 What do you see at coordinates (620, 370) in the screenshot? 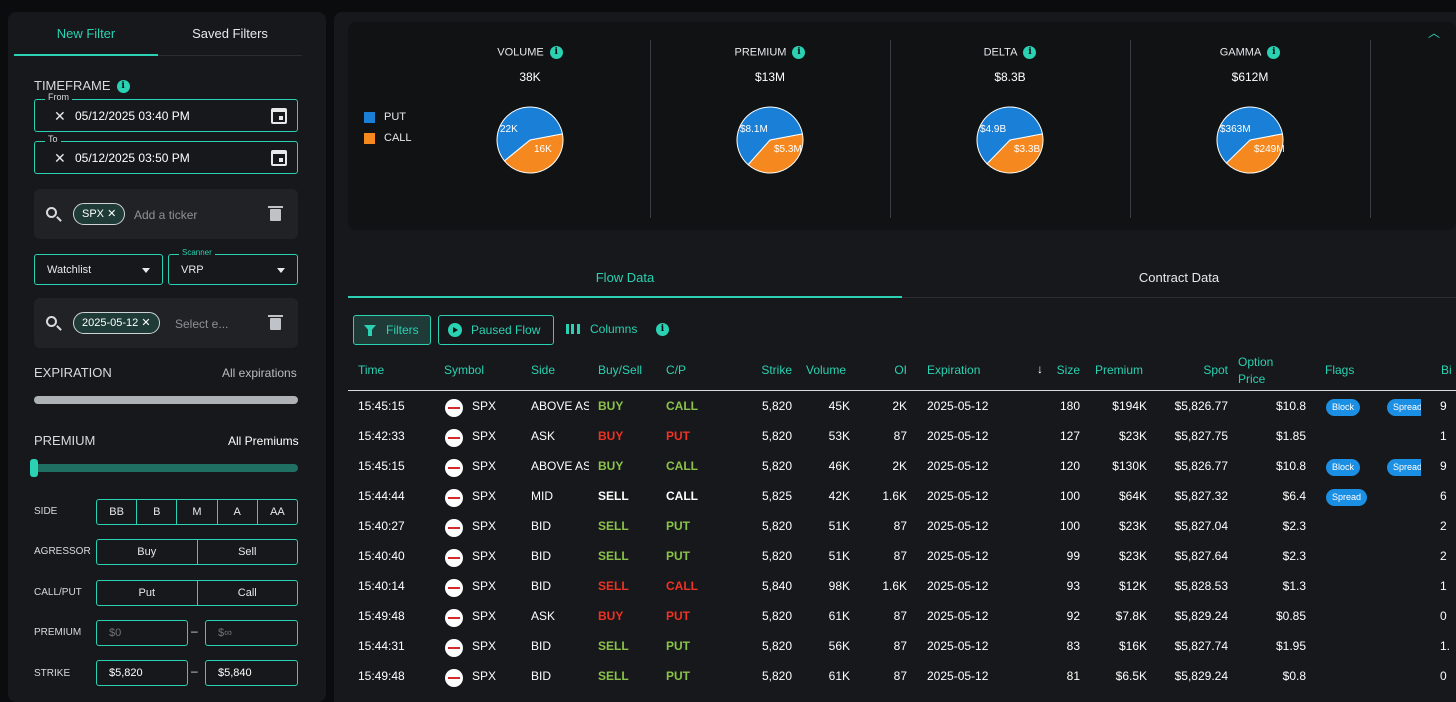
I see `column-header: Buy/Sell` at bounding box center [620, 370].